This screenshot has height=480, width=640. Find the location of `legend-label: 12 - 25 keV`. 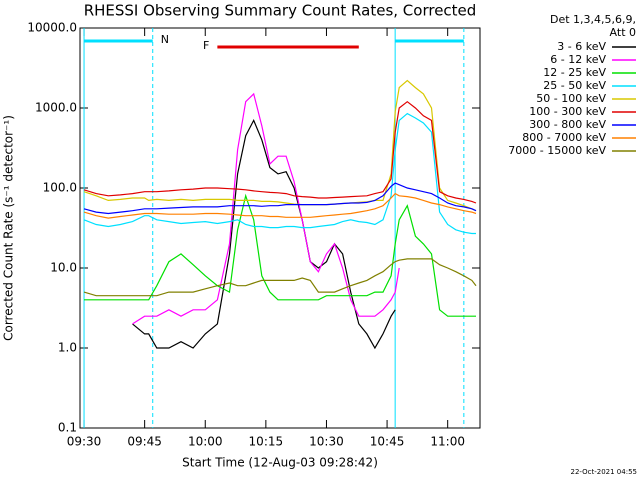

legend-label: 12 - 25 keV is located at coordinates (574, 72).